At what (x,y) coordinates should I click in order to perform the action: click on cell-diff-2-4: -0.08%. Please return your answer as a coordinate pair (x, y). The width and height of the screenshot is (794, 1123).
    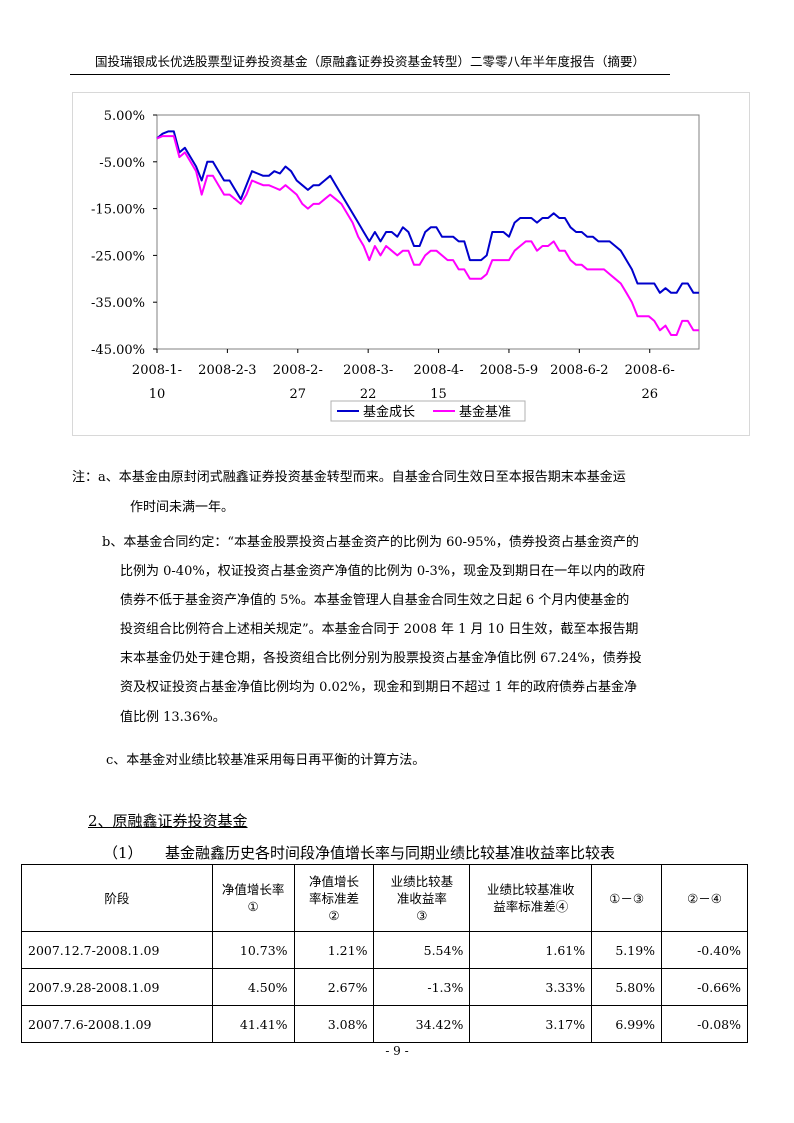
    Looking at the image, I should click on (704, 1024).